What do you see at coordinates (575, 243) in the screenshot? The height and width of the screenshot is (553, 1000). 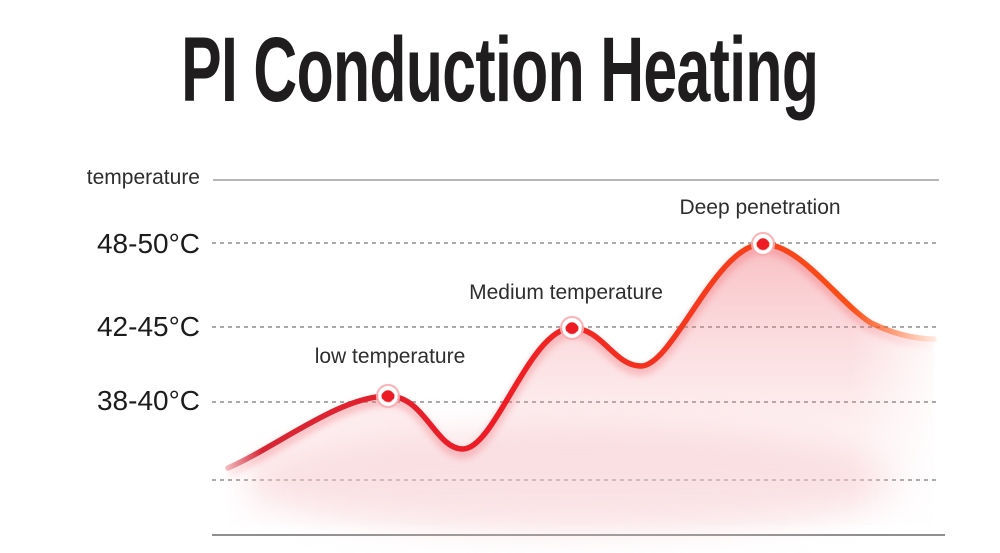 I see `gridline-48-50-dashed` at bounding box center [575, 243].